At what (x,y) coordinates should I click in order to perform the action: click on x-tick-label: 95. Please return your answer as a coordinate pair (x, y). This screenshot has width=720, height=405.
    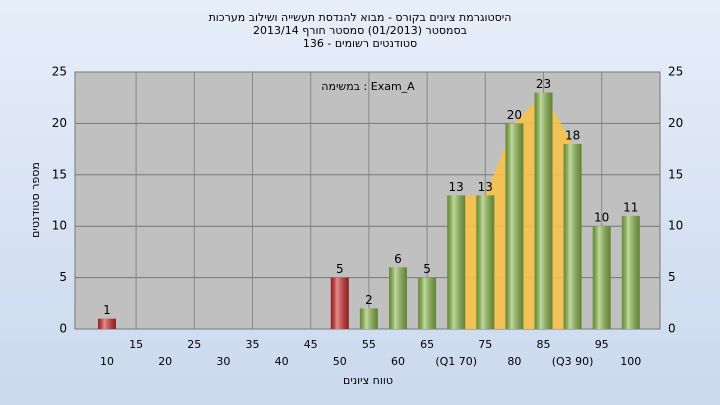
    Looking at the image, I should click on (602, 344).